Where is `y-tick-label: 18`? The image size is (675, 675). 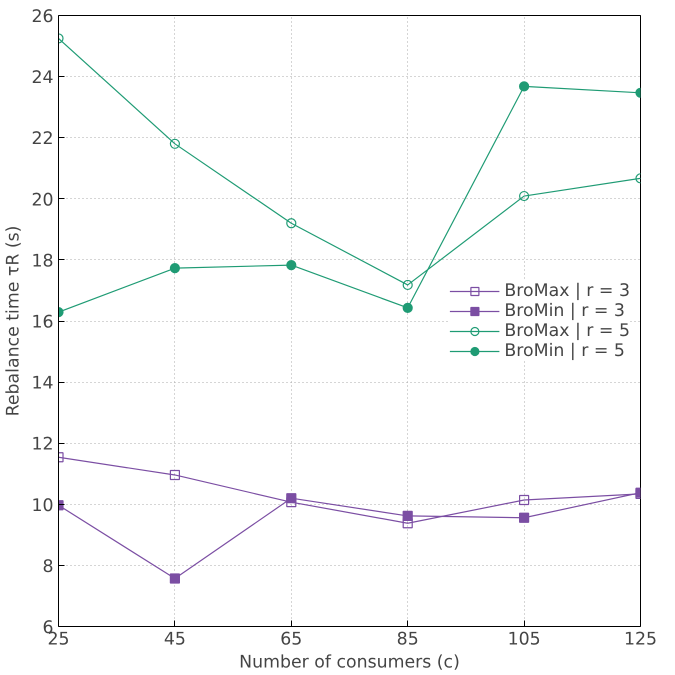
y-tick-label: 18 is located at coordinates (42, 261).